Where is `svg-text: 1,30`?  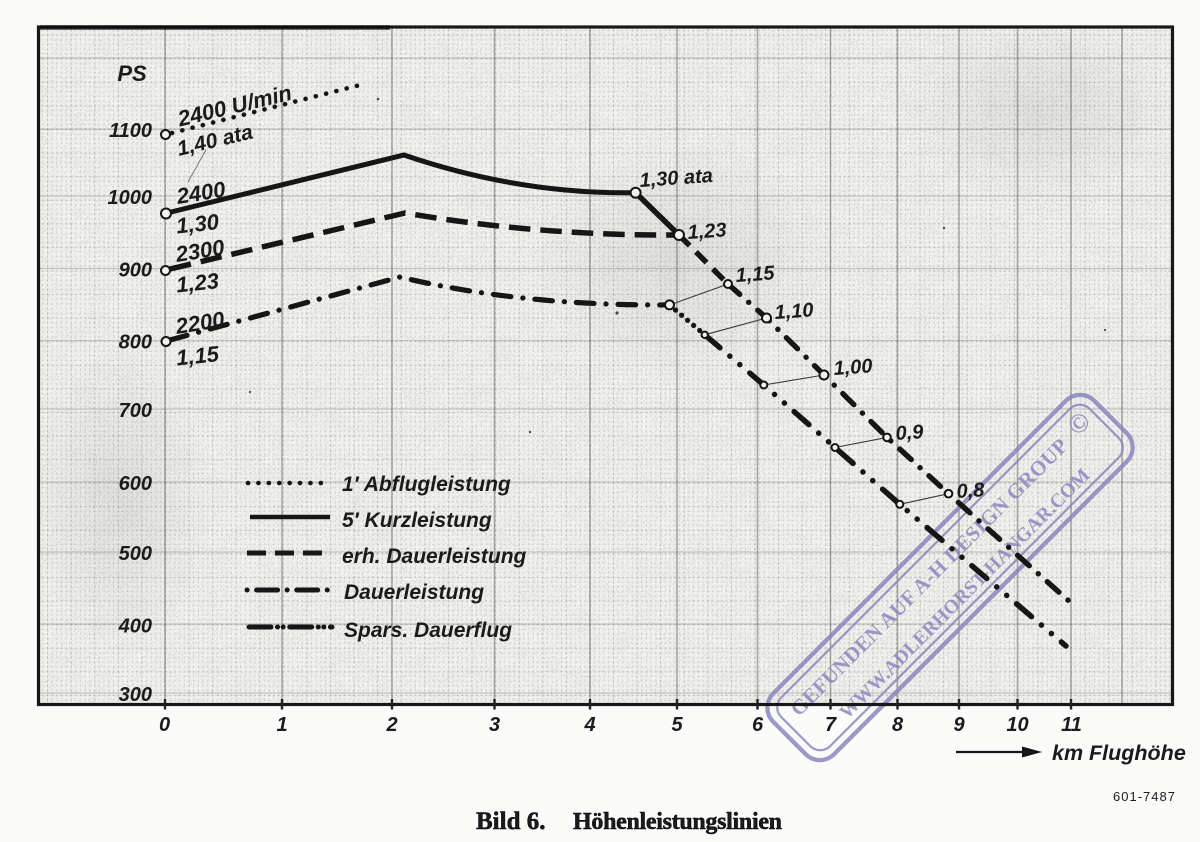 svg-text: 1,30 is located at coordinates (198, 223).